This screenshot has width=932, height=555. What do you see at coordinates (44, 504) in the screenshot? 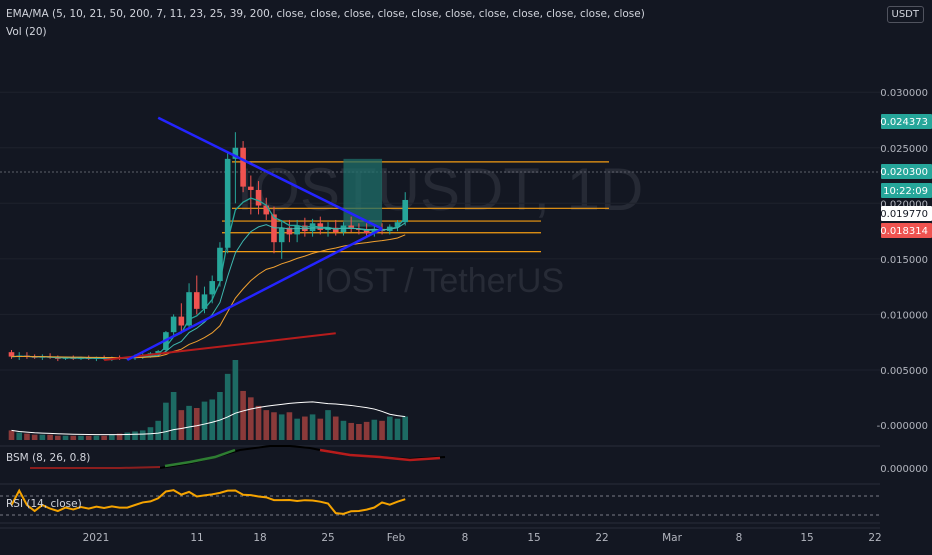
I see `rsi-legend: RSI (14, close)` at bounding box center [44, 504].